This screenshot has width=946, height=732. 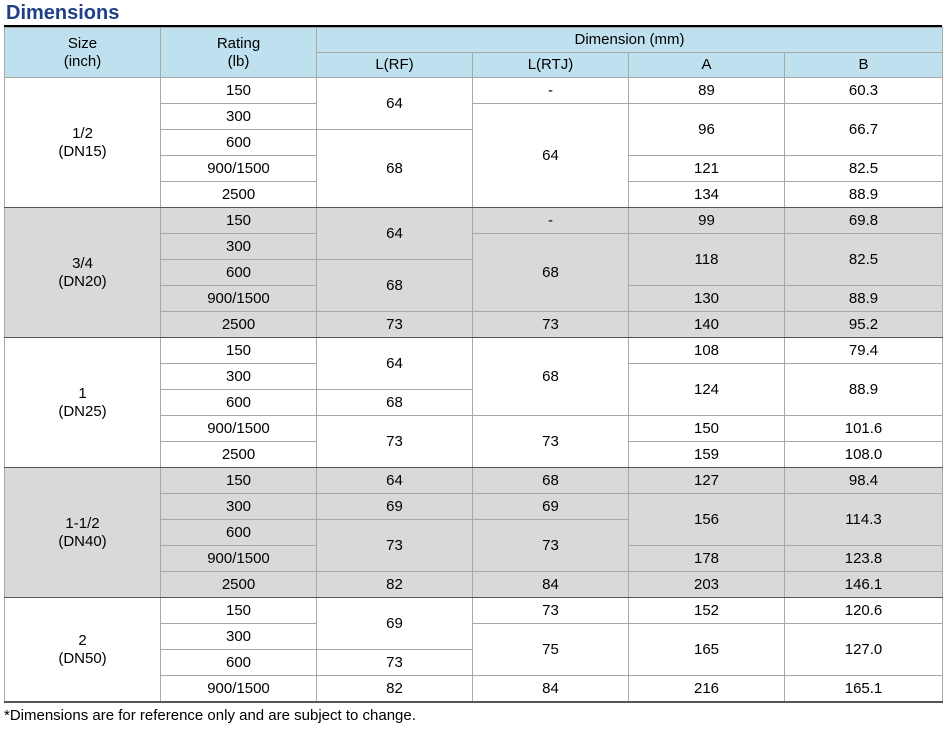 What do you see at coordinates (863, 350) in the screenshot?
I see `b-cell: 79.4` at bounding box center [863, 350].